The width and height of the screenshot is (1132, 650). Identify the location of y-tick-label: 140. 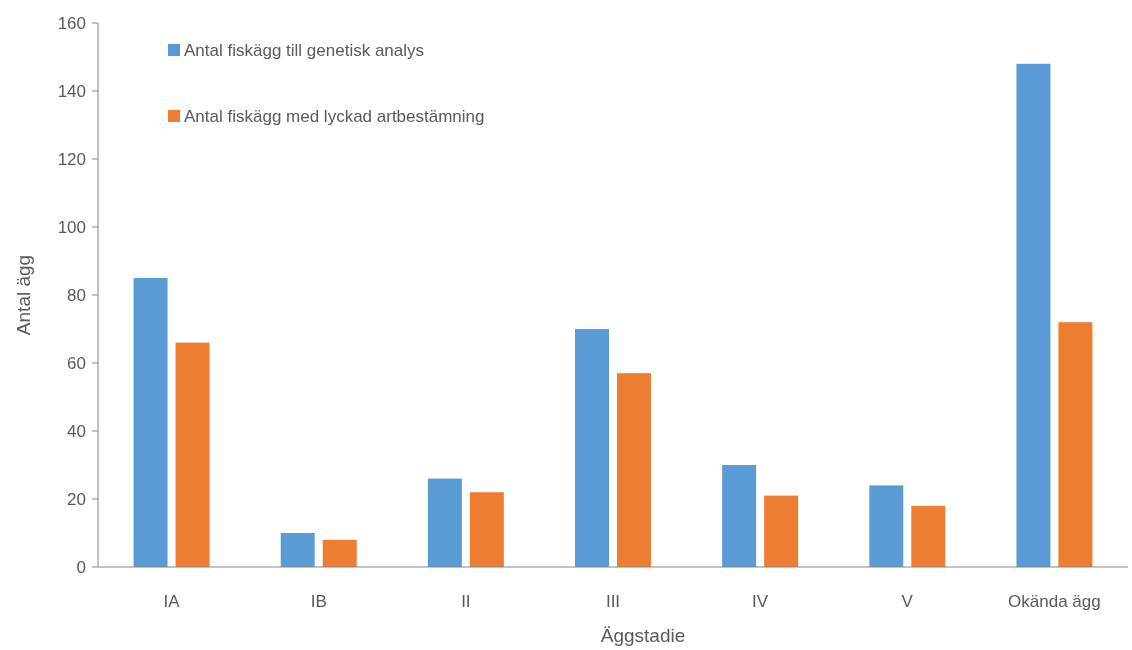
(71, 91).